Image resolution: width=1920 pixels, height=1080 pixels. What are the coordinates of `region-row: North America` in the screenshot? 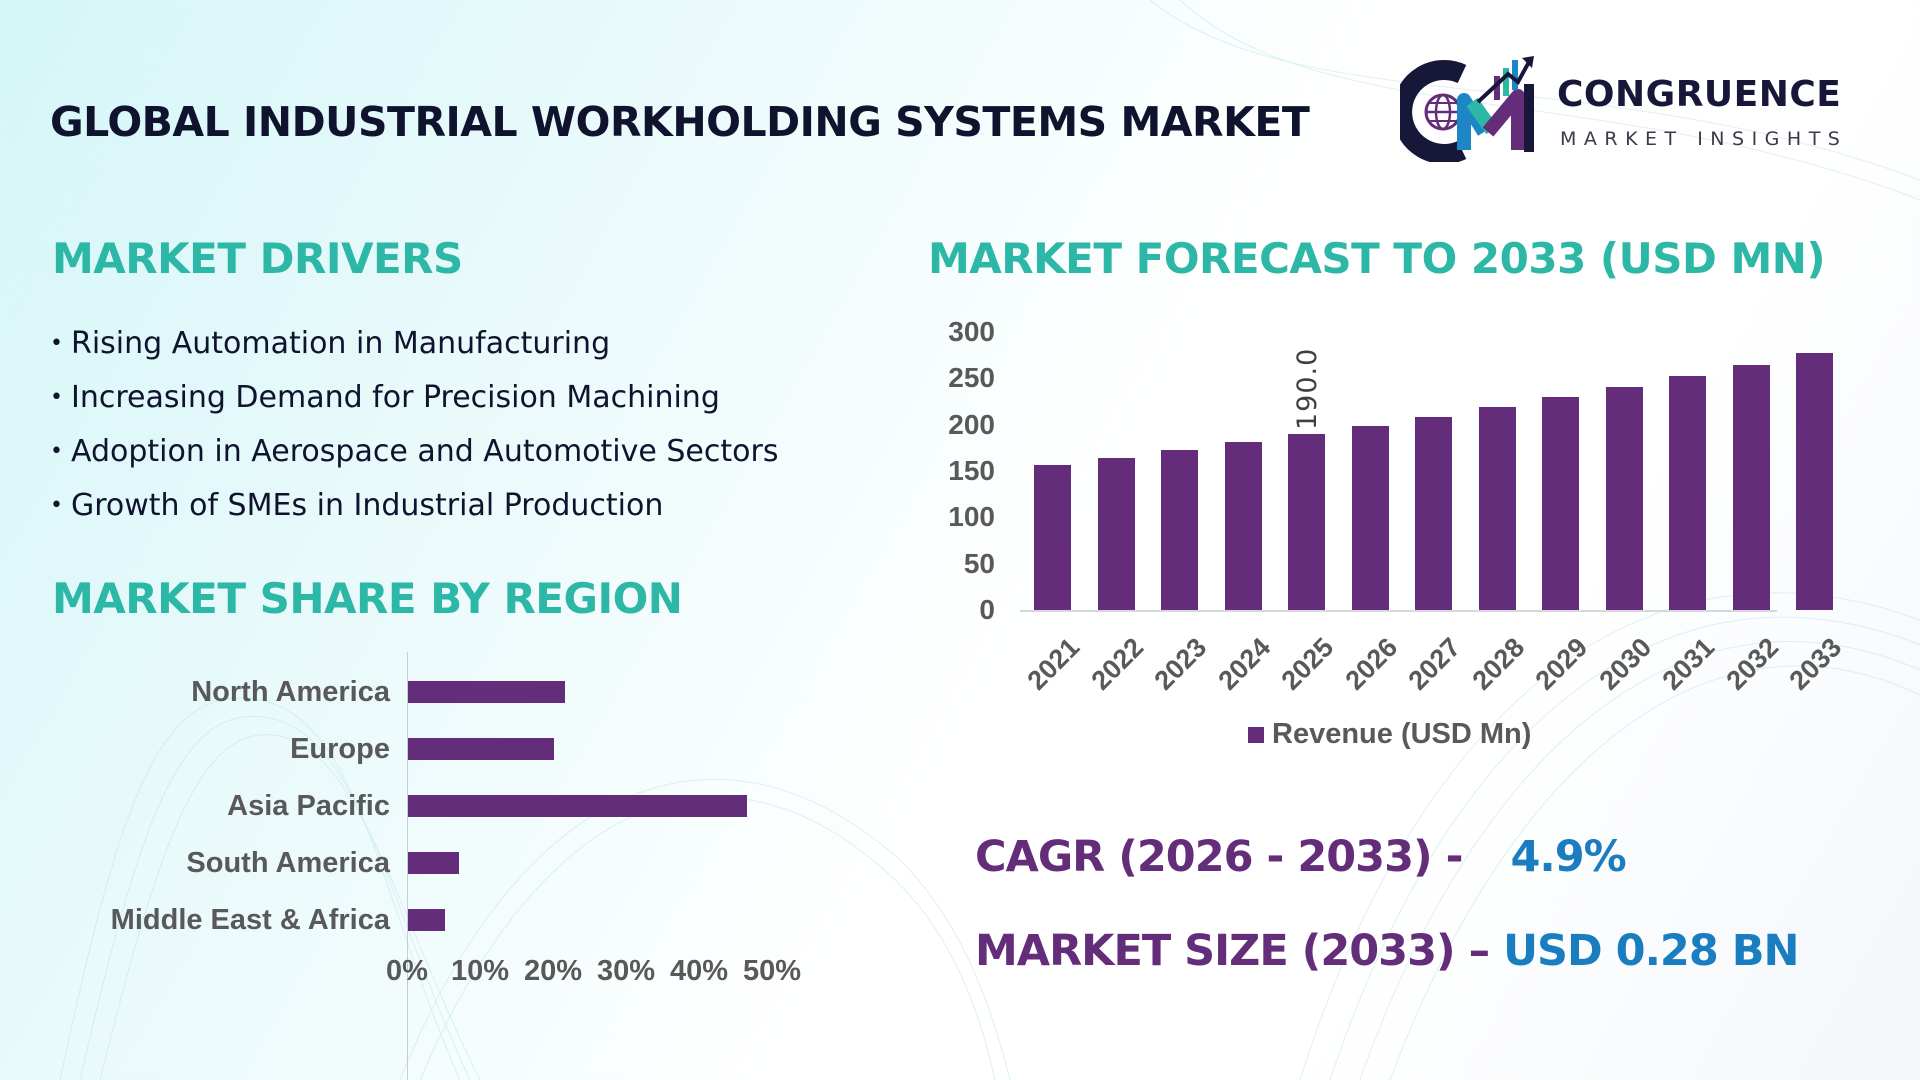 It's located at (450, 692).